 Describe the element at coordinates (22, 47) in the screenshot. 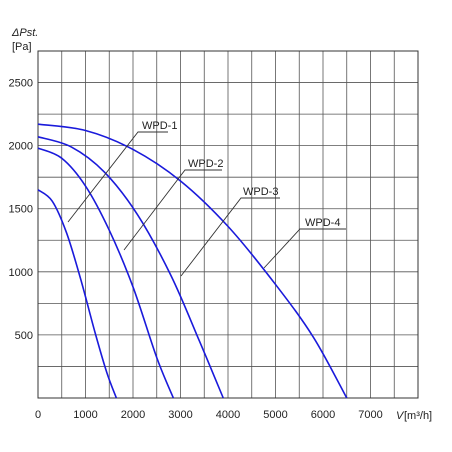

I see `y-axis-unit: [Pa]` at that location.